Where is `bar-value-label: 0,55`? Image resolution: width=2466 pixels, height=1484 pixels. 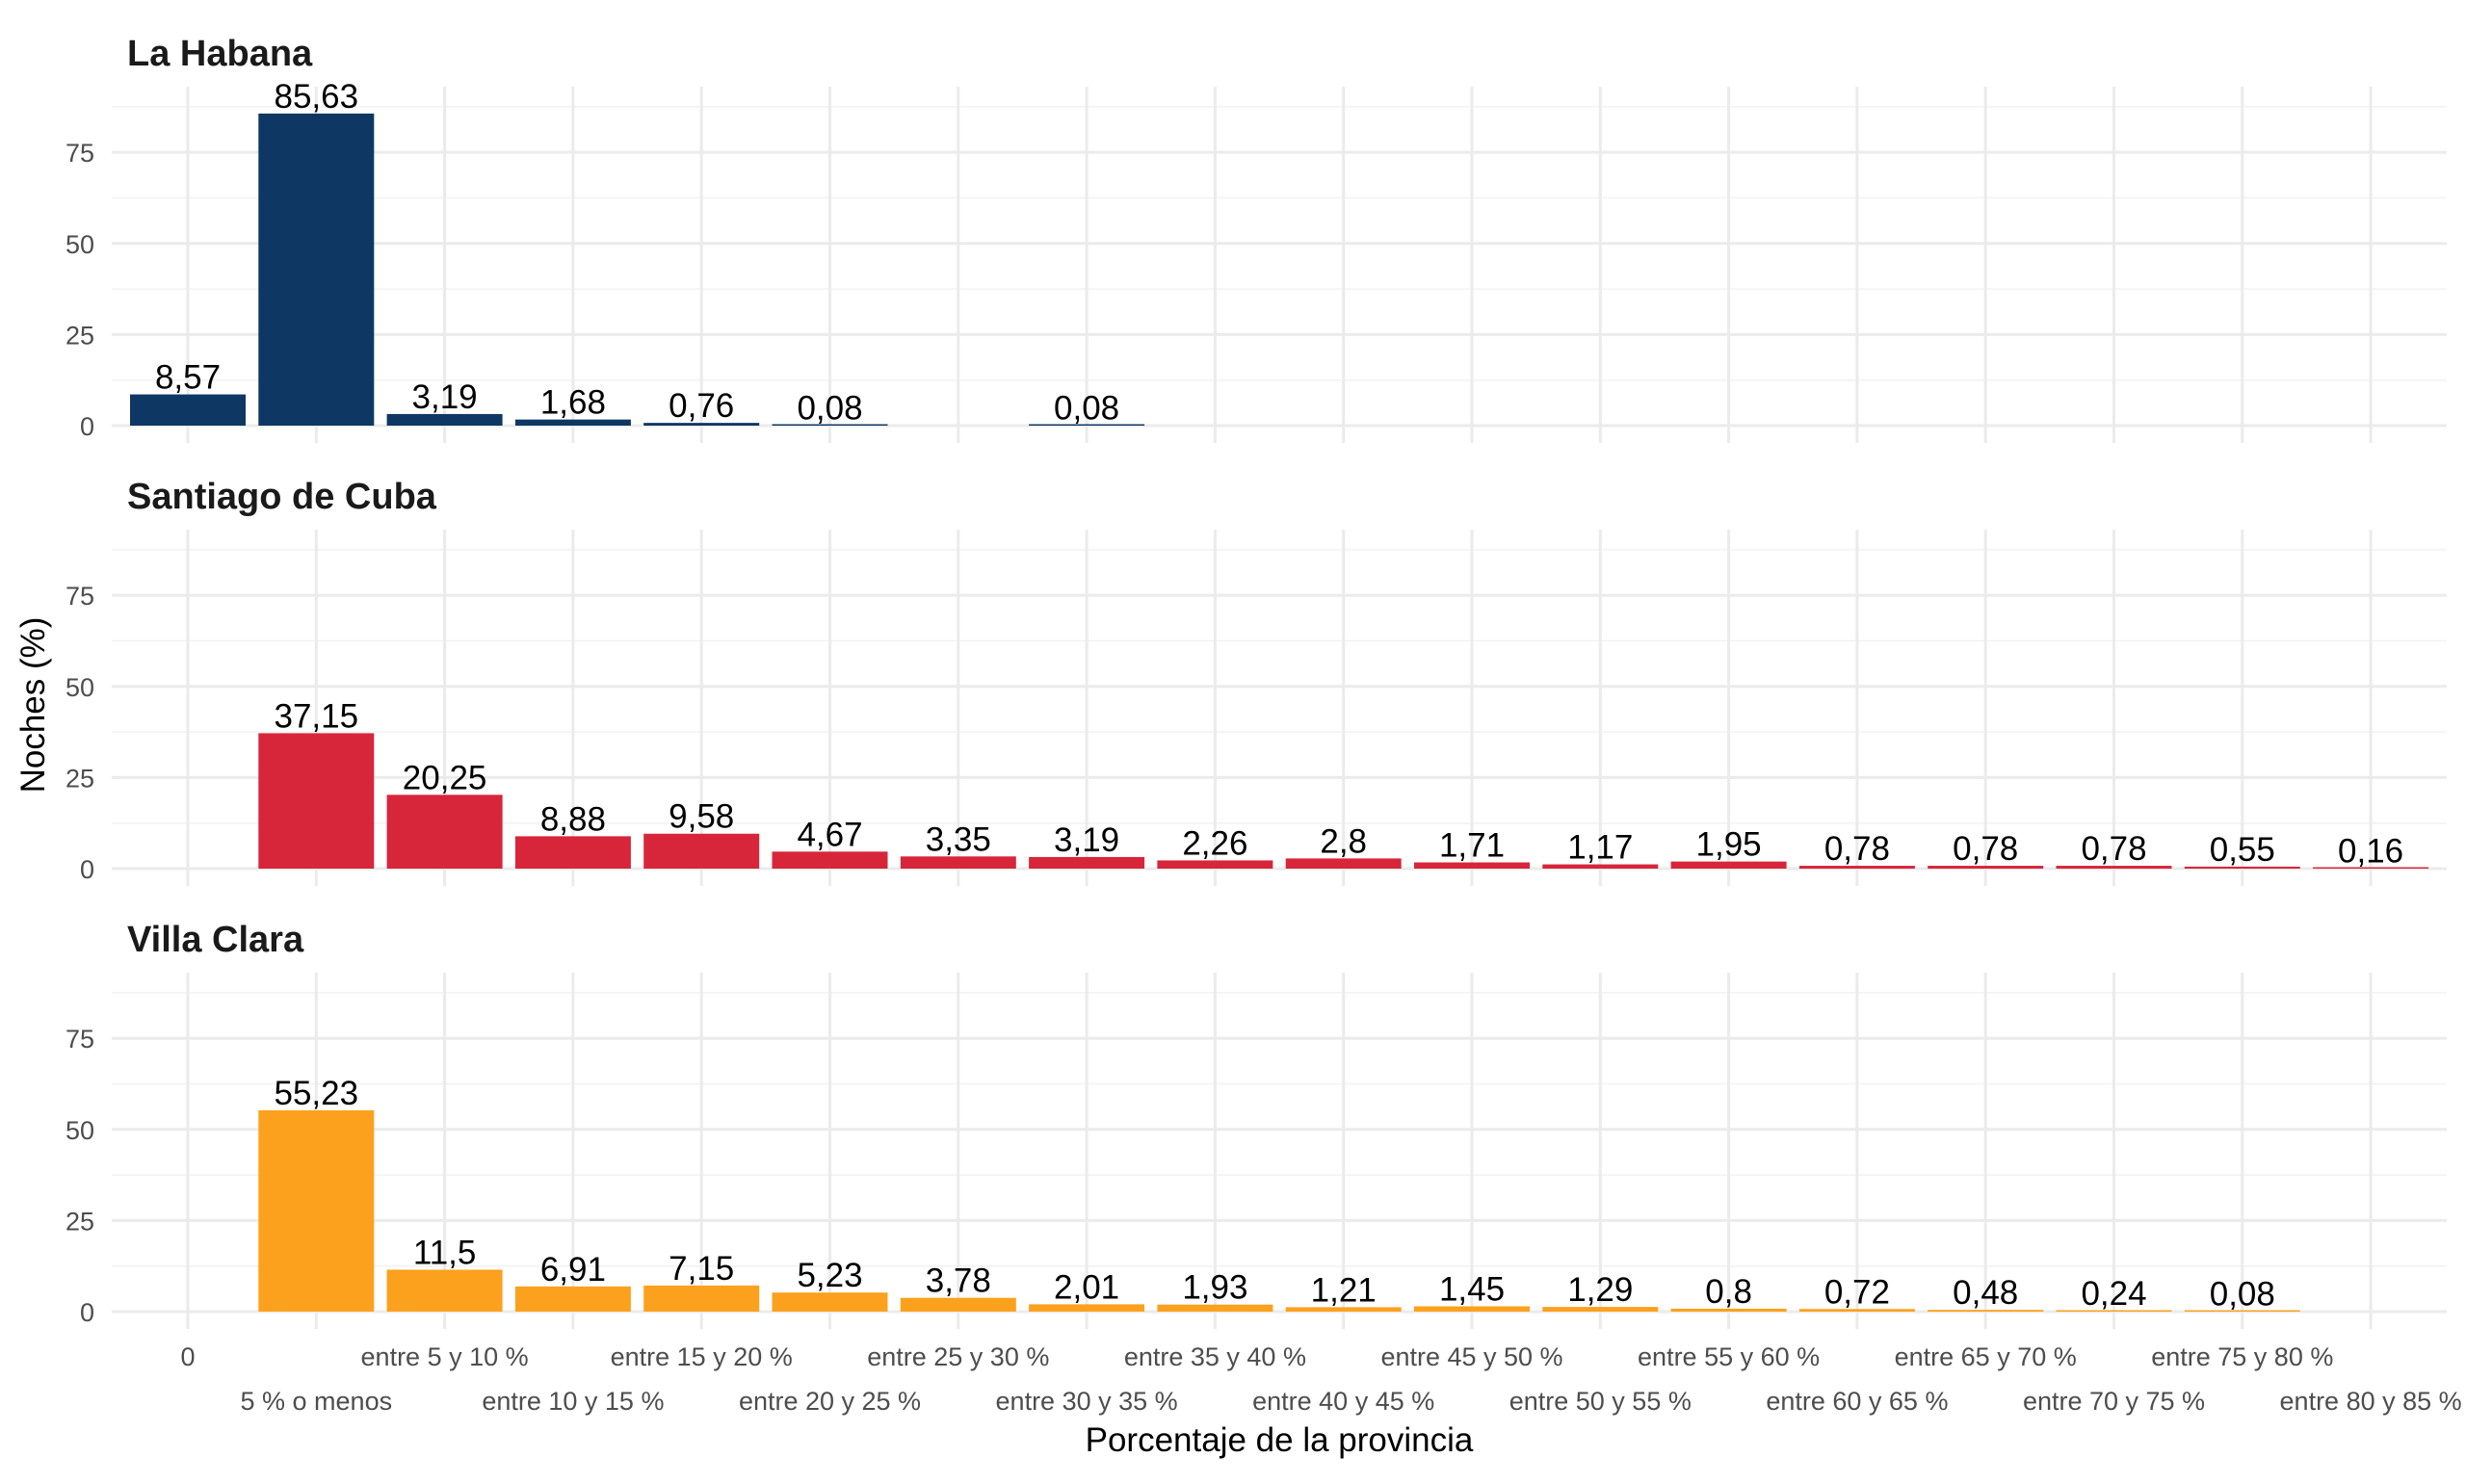 bar-value-label: 0,55 is located at coordinates (2242, 850).